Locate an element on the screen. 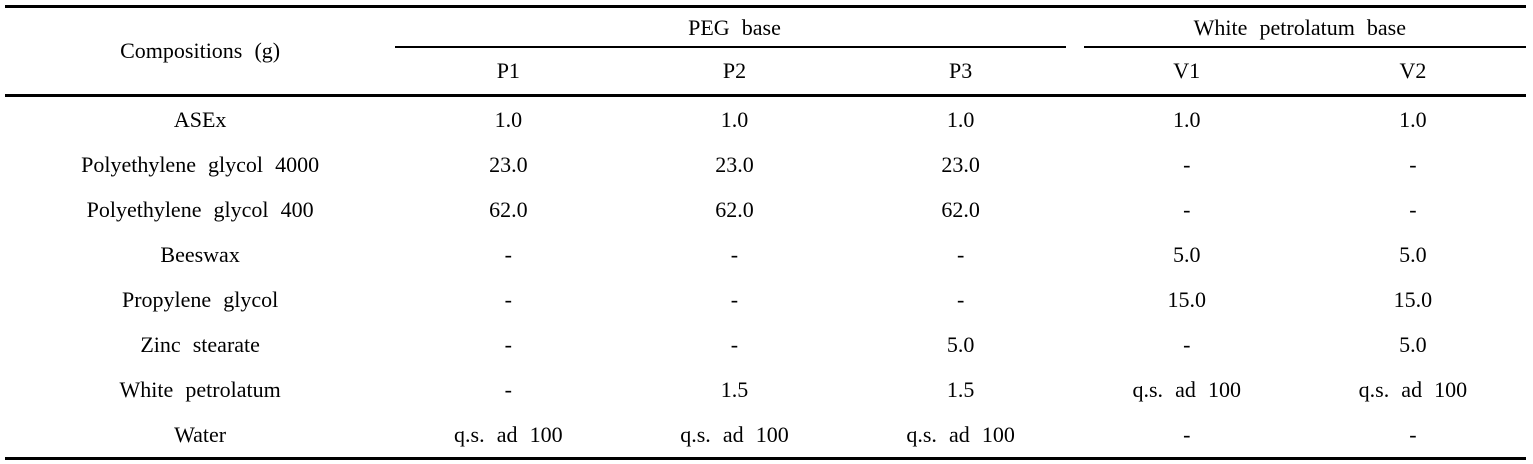 This screenshot has height=464, width=1533. column-header-row: P1 P2 P3 V1 V2 is located at coordinates (765, 72).